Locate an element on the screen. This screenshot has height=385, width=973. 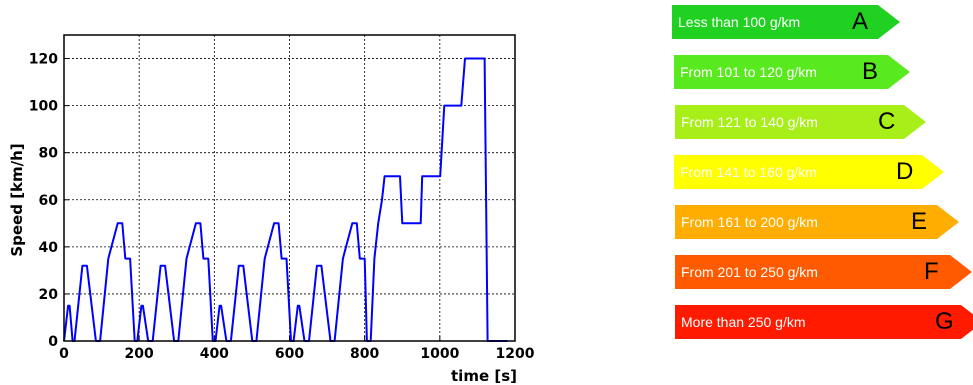
y-tick-label: 0 is located at coordinates (53, 342).